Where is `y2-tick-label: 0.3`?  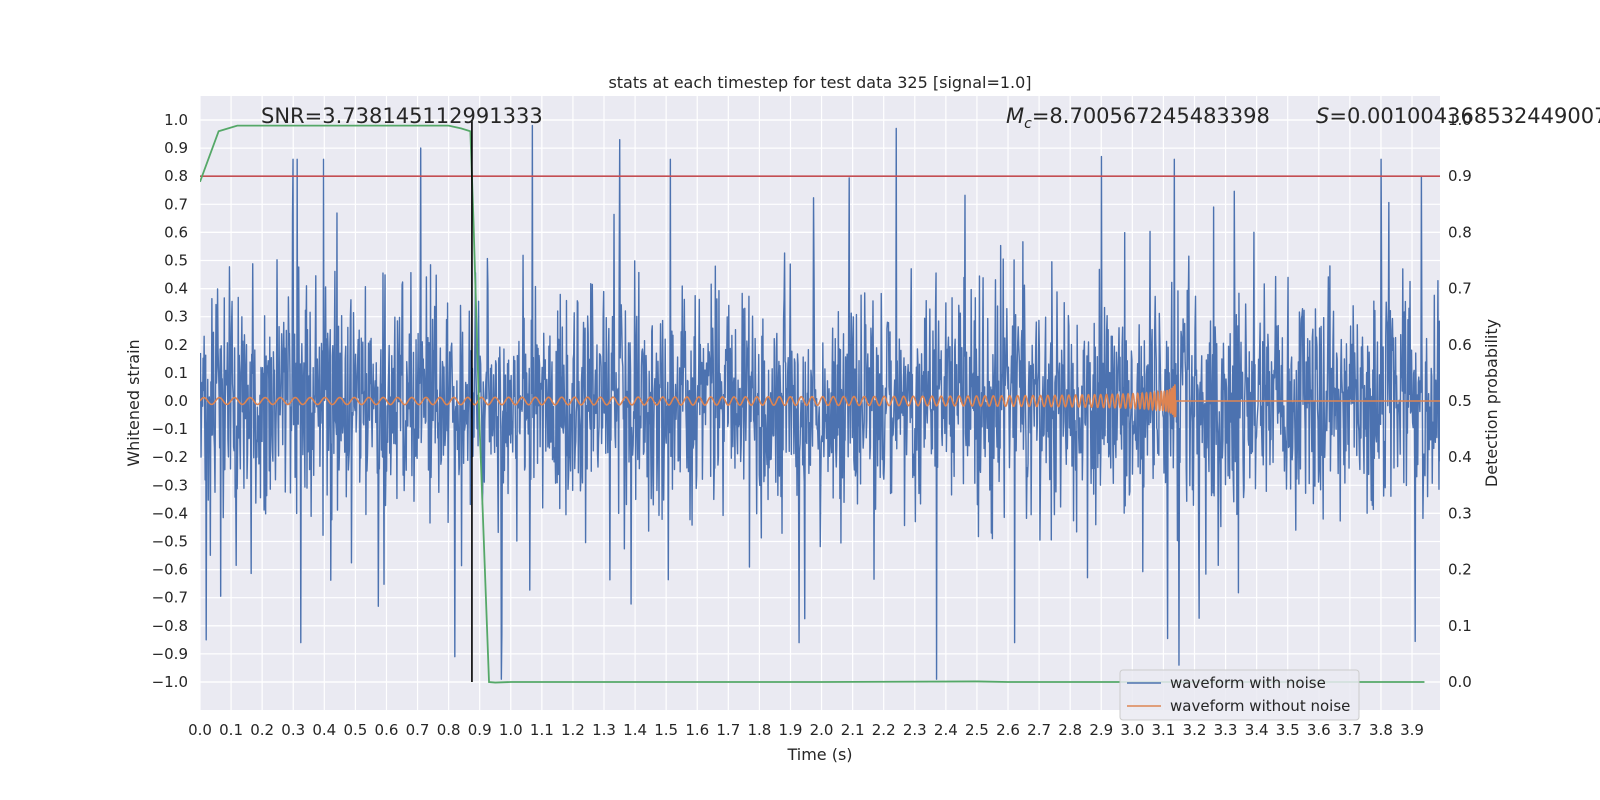 y2-tick-label: 0.3 is located at coordinates (1460, 513).